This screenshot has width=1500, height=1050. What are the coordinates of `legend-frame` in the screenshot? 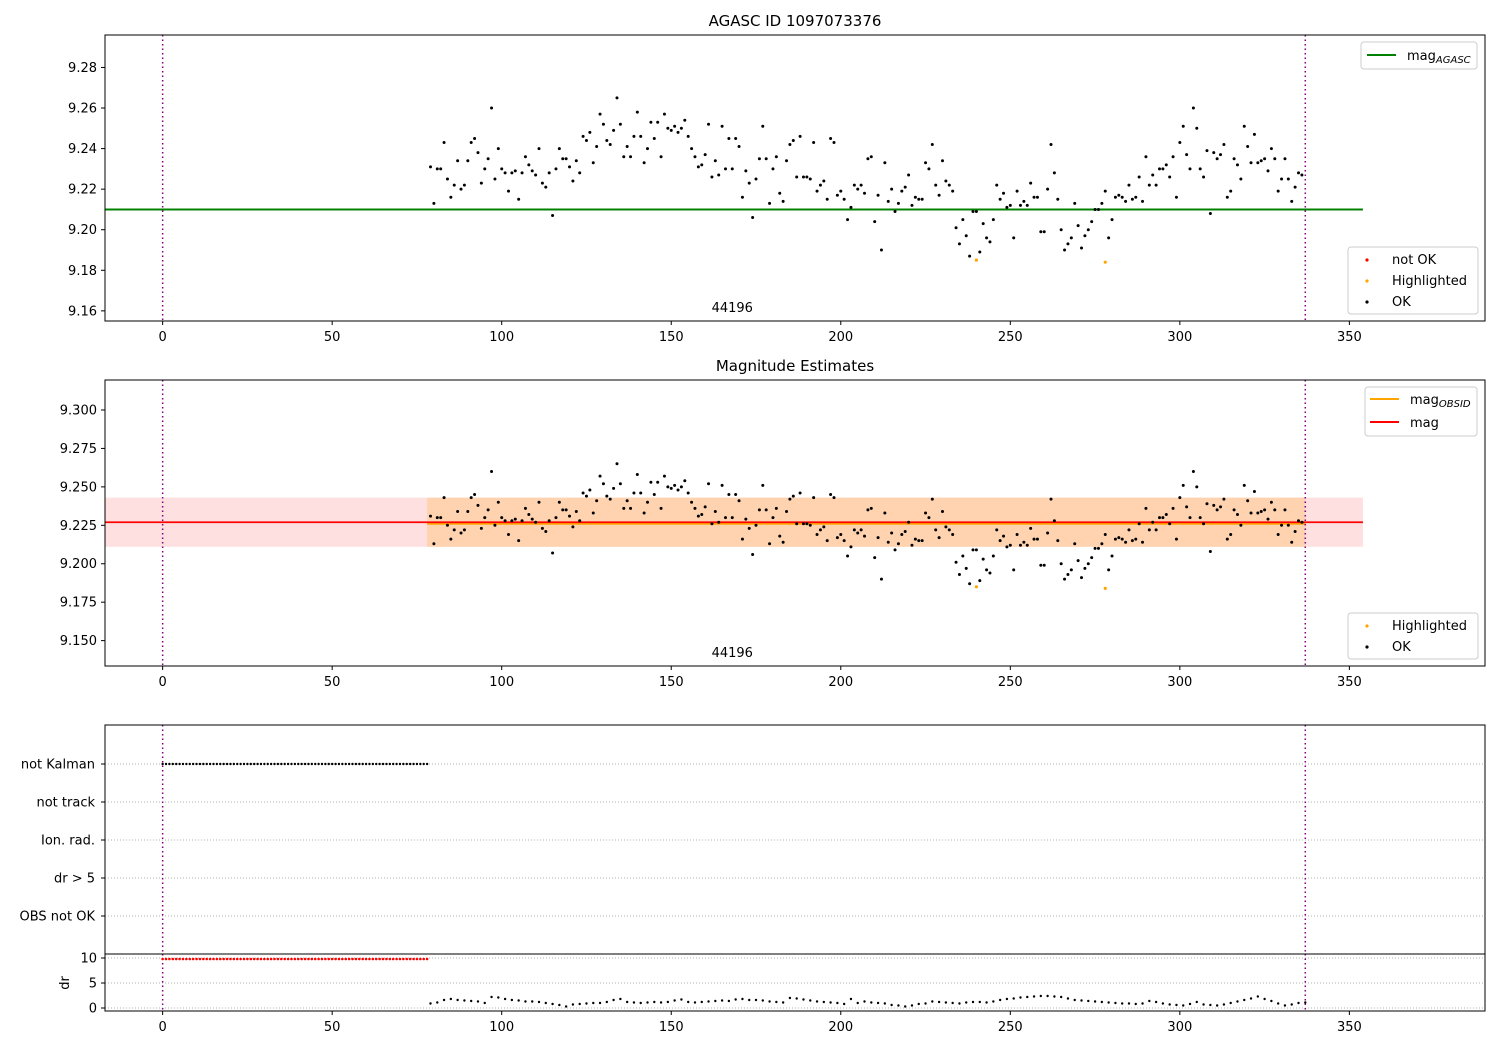 It's located at (1413, 280).